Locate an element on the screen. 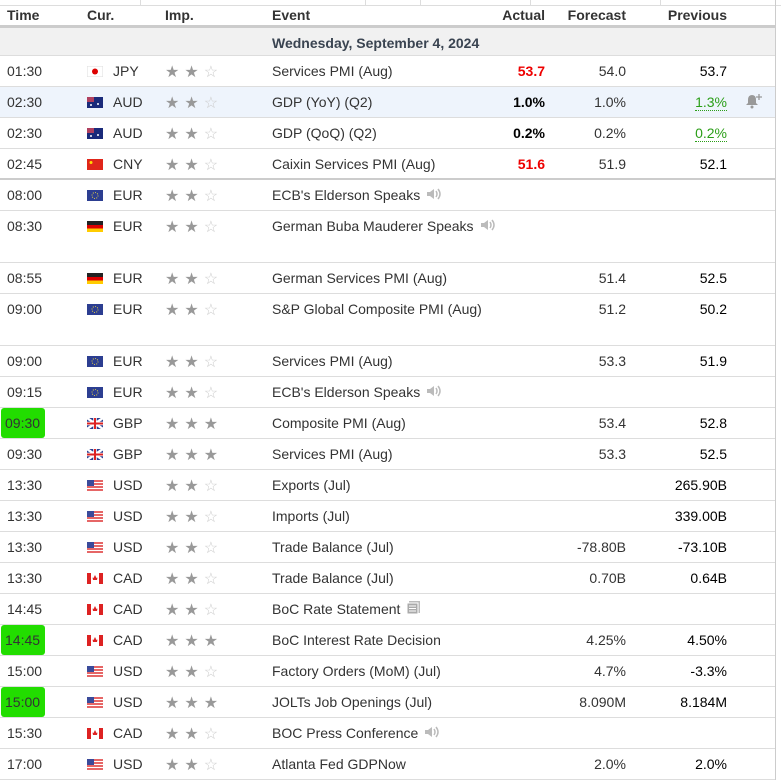  header-importance: Imp. is located at coordinates (179, 15).